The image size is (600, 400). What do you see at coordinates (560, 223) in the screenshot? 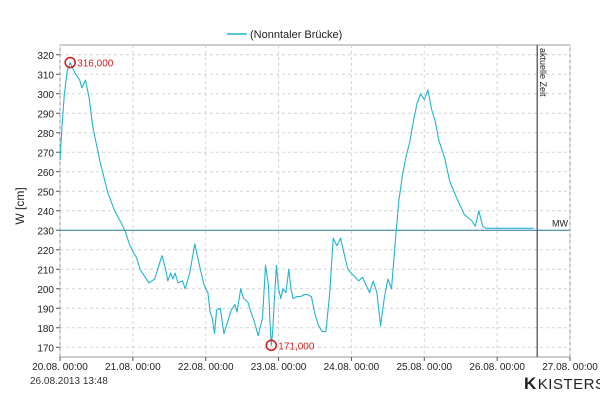
I see `mw-label: MW` at bounding box center [560, 223].